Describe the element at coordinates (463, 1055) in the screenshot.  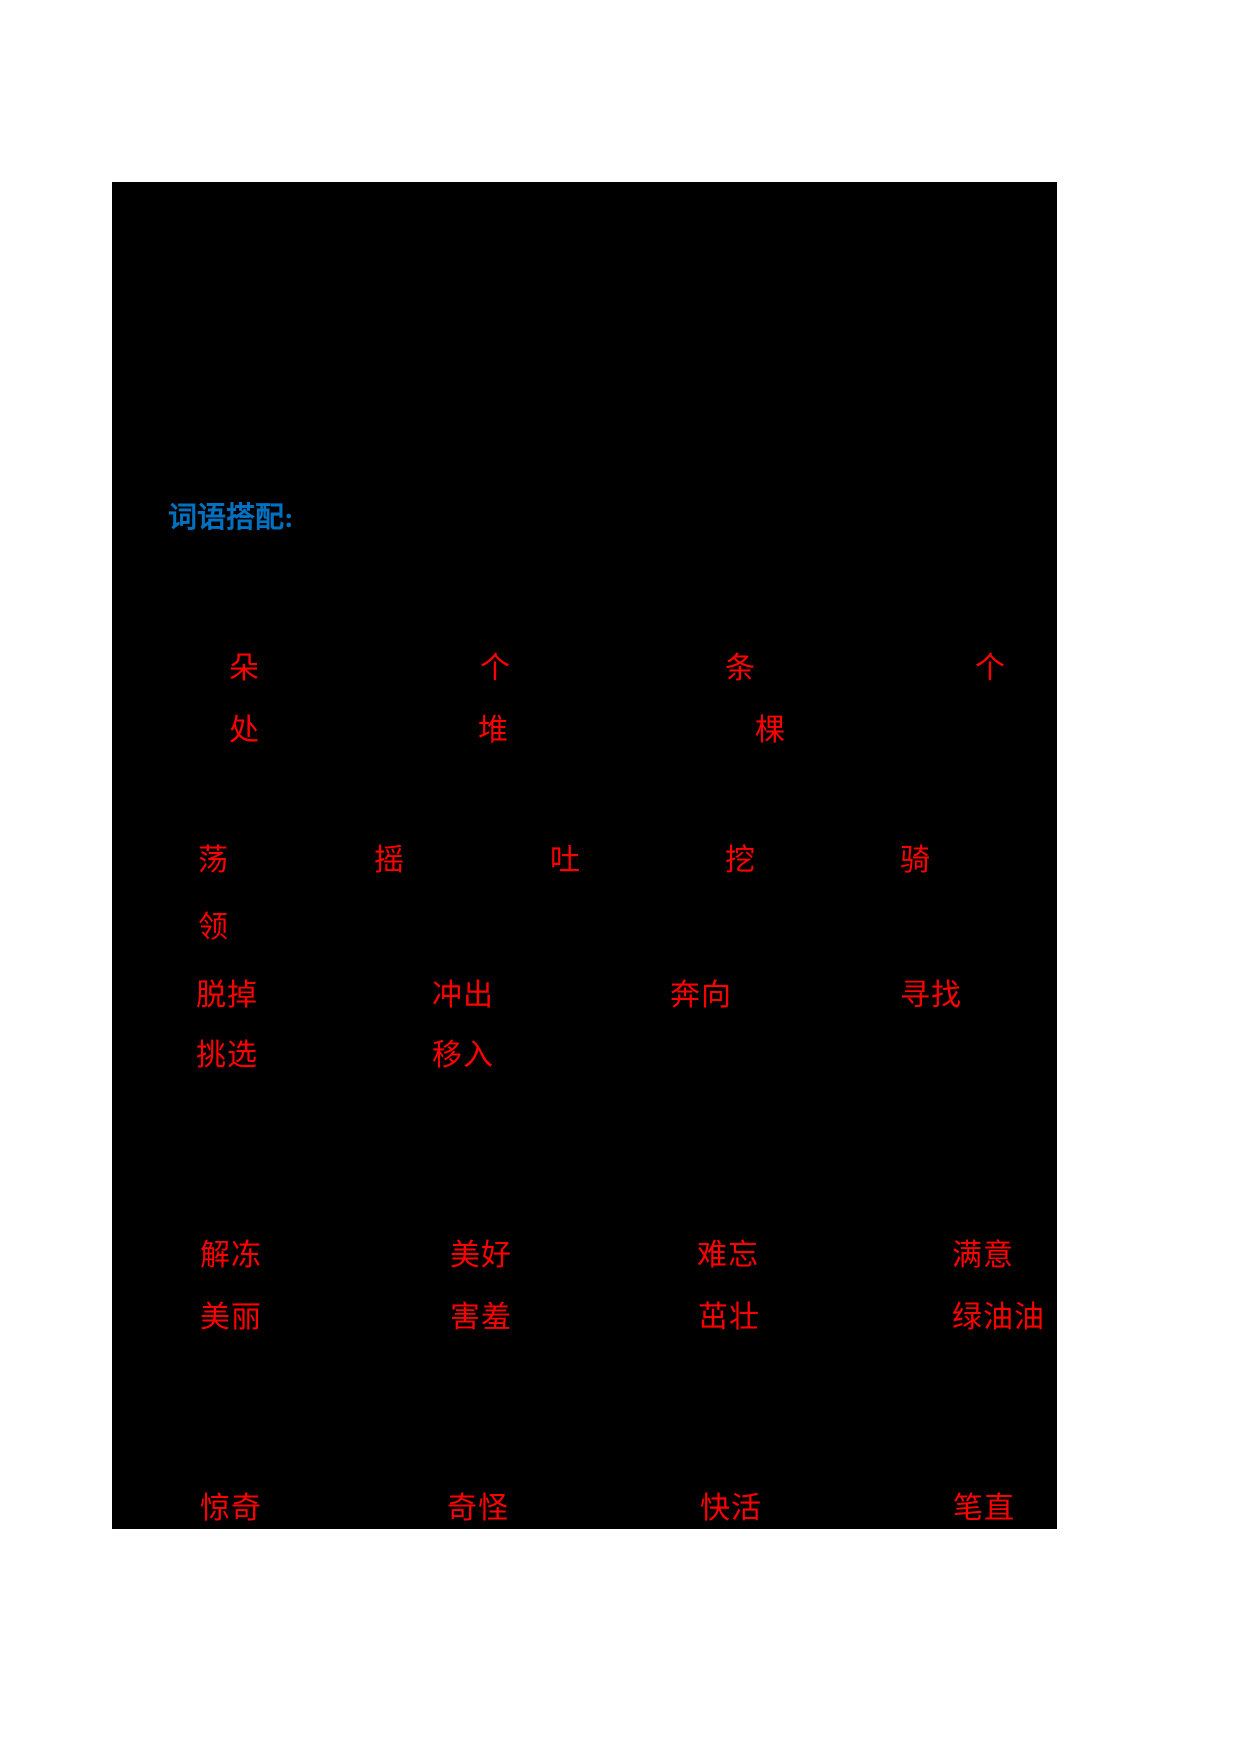
I see `verbs-row-4-word-2: 移入` at that location.